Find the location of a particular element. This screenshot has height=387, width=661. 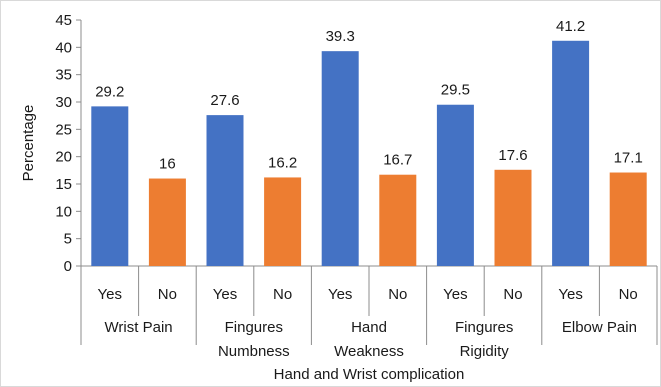

y-tick-label: 25 is located at coordinates (63, 129).